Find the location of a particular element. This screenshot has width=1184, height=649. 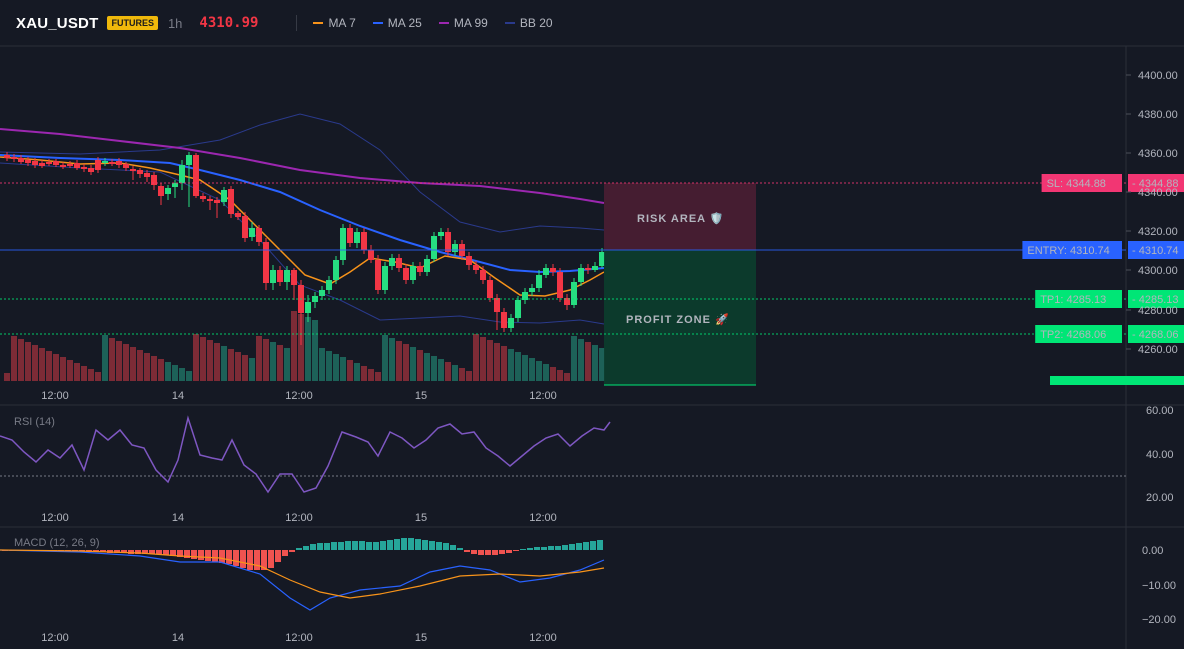

risk-zone is located at coordinates (680, 216).